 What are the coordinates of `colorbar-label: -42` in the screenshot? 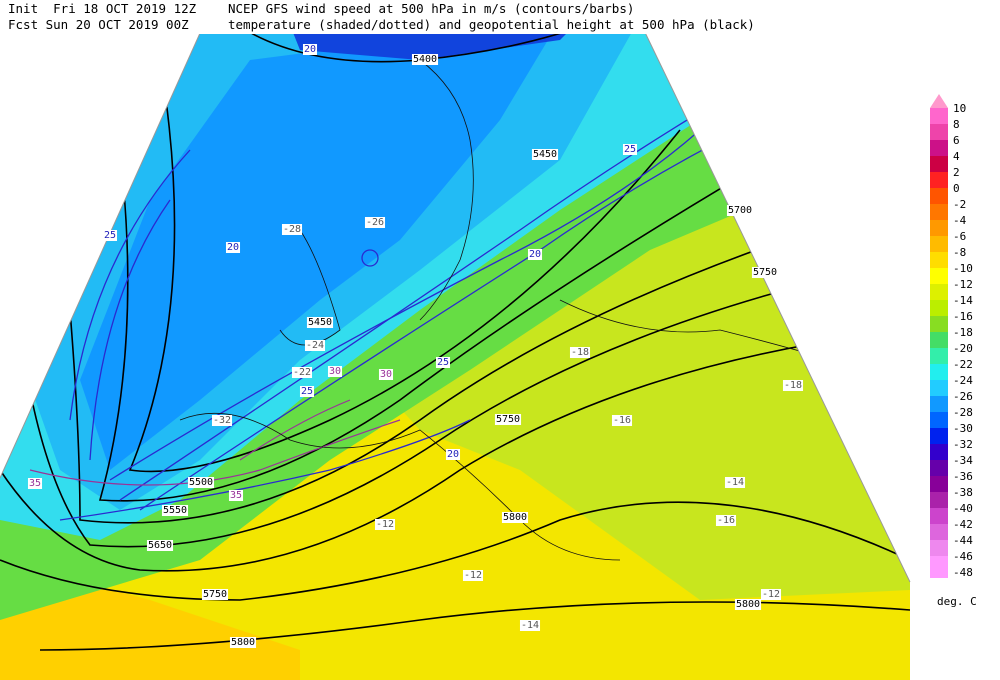 It's located at (963, 524).